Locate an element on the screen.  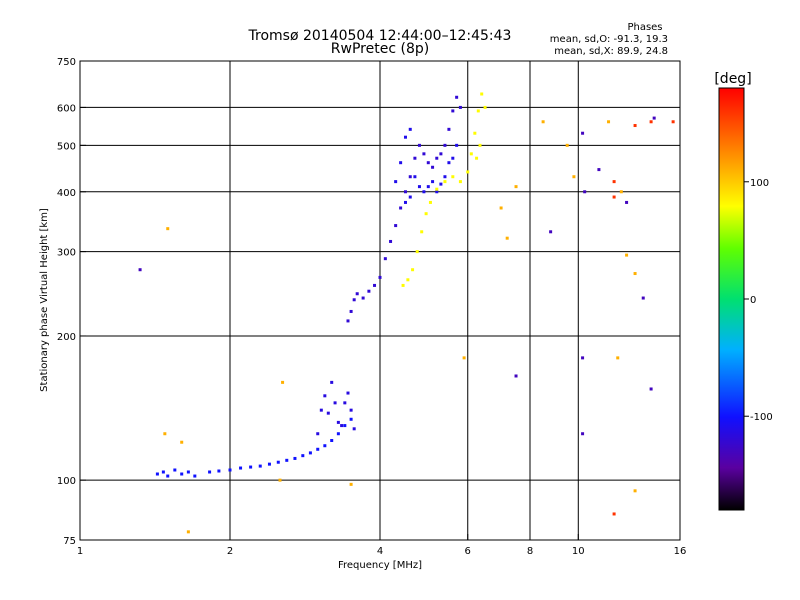
y-tick-label: 400 is located at coordinates (66, 193).